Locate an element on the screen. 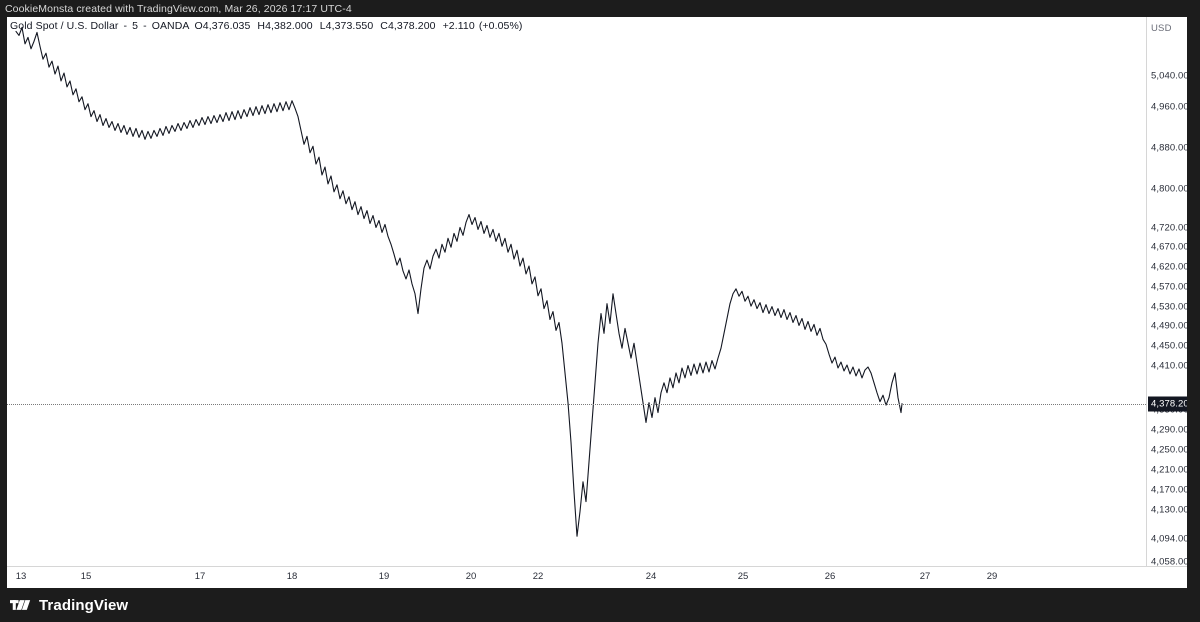  time-tick: 19 is located at coordinates (384, 576).